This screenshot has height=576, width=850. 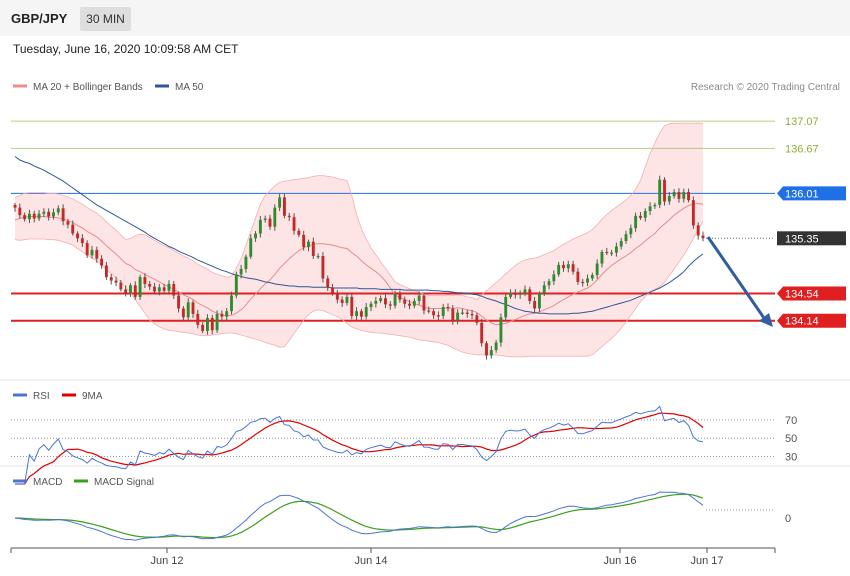 I want to click on legend-rsi-ma-label: 9MA, so click(x=92, y=396).